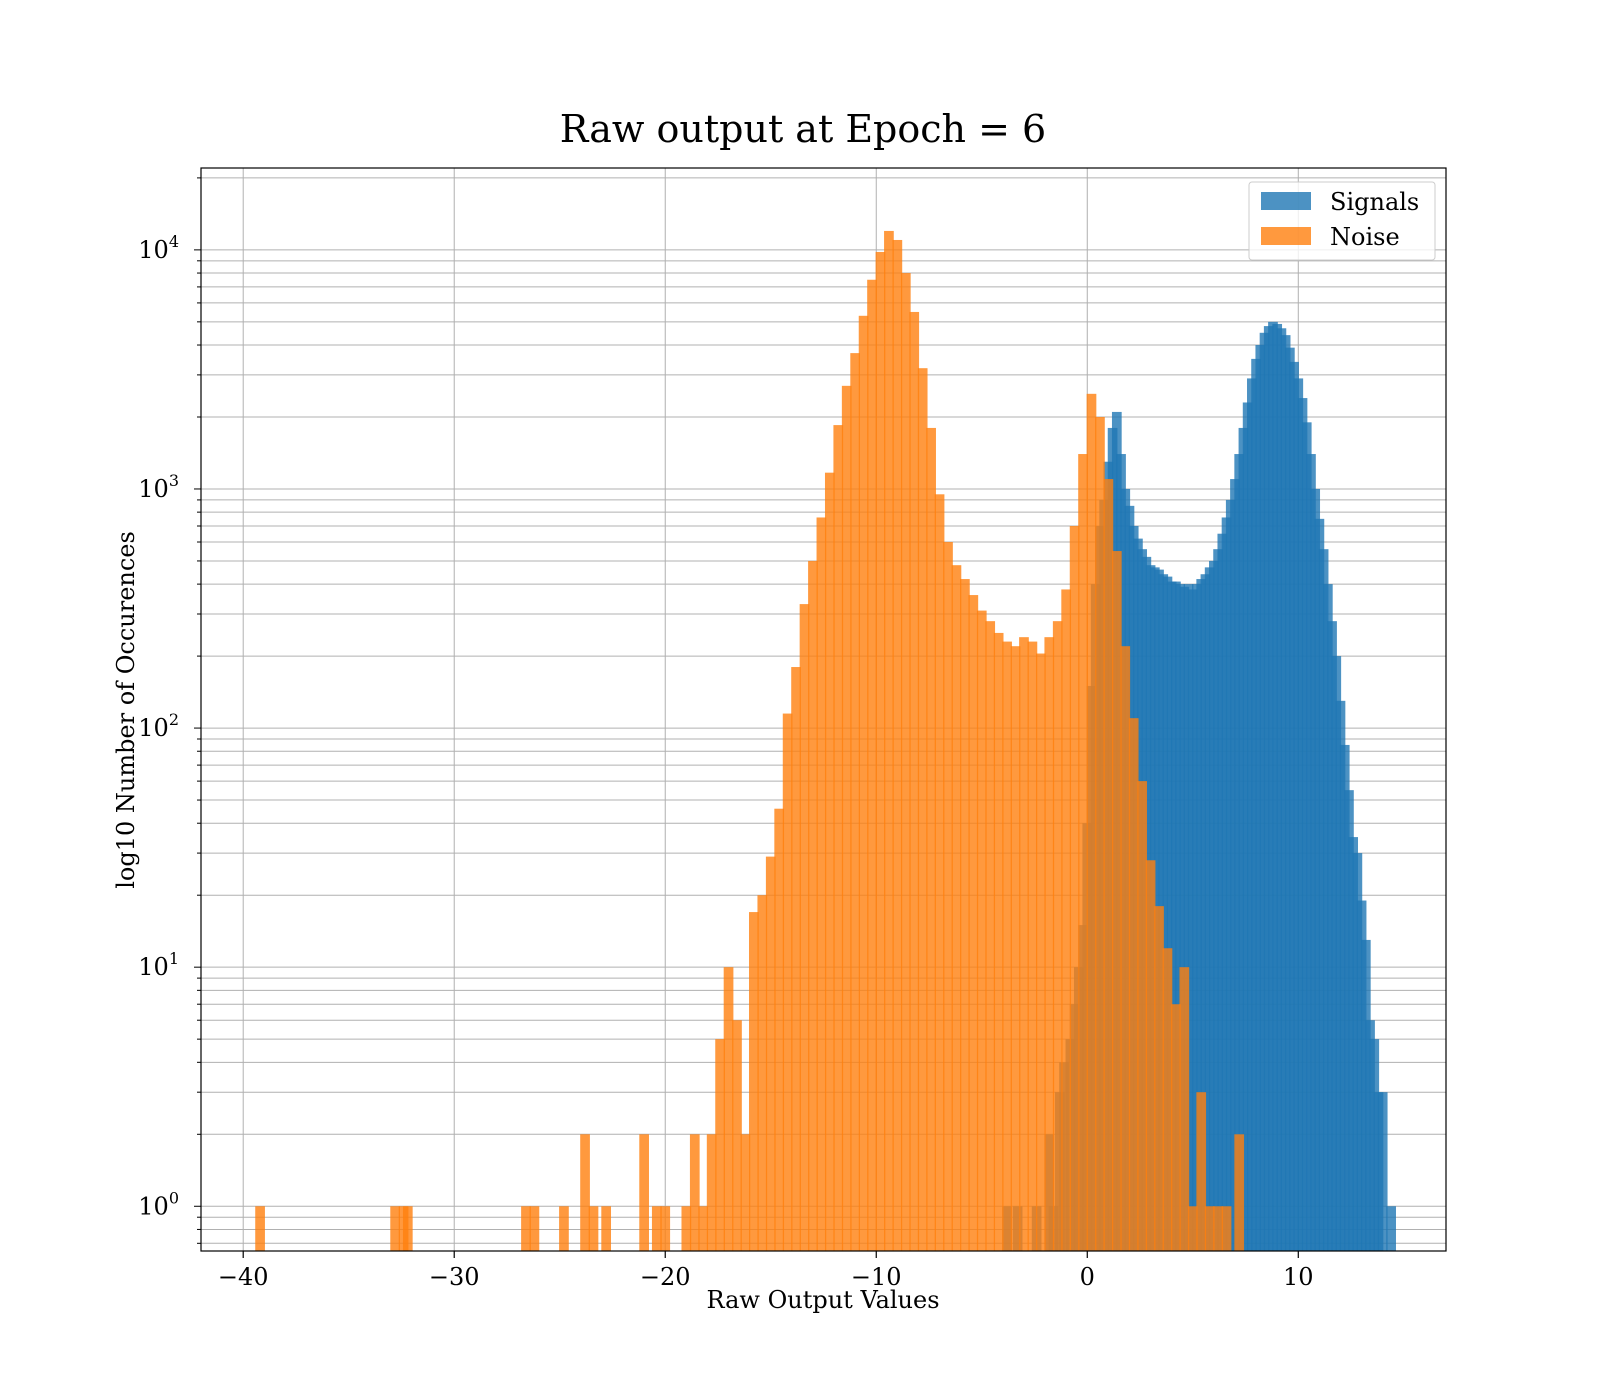 The image size is (1600, 1400). Describe the element at coordinates (1365, 237) in the screenshot. I see `legend-label-noise: Noise` at that location.